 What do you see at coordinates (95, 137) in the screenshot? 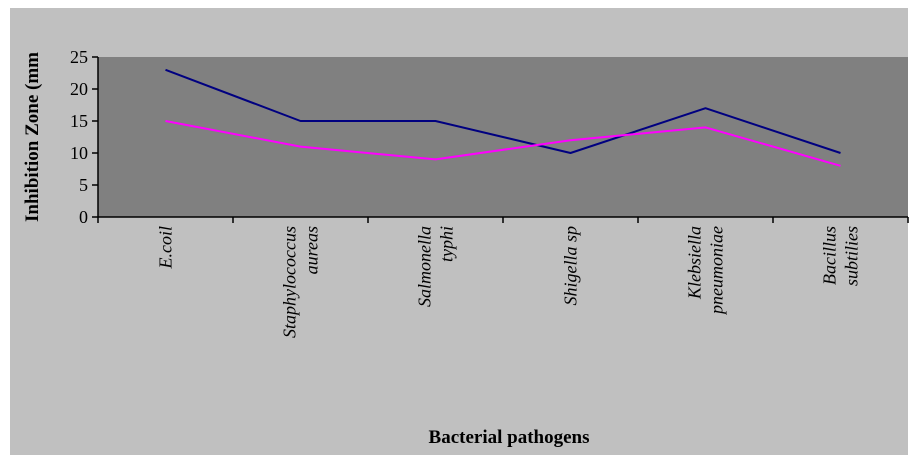
I see `y-ticks` at bounding box center [95, 137].